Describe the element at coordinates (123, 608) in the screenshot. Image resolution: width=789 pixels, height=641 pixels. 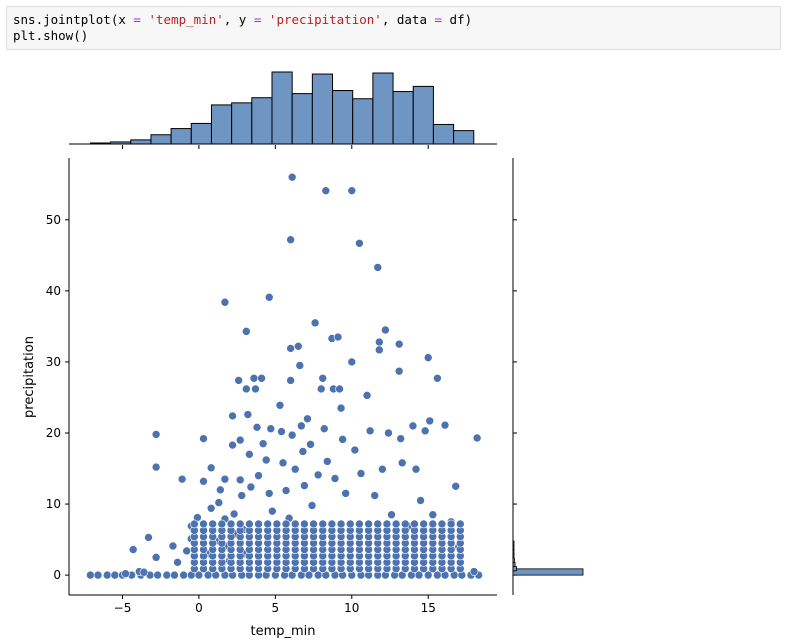
I see `x-tick-label: −5` at that location.